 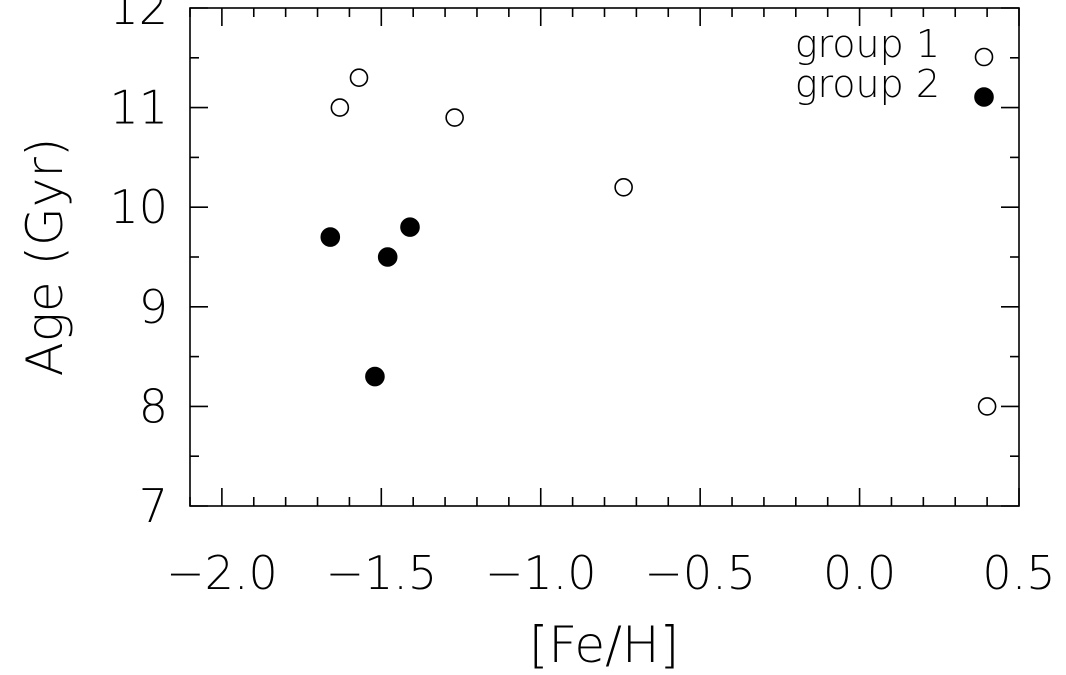 What do you see at coordinates (153, 307) in the screenshot?
I see `y-tick-label: 9` at bounding box center [153, 307].